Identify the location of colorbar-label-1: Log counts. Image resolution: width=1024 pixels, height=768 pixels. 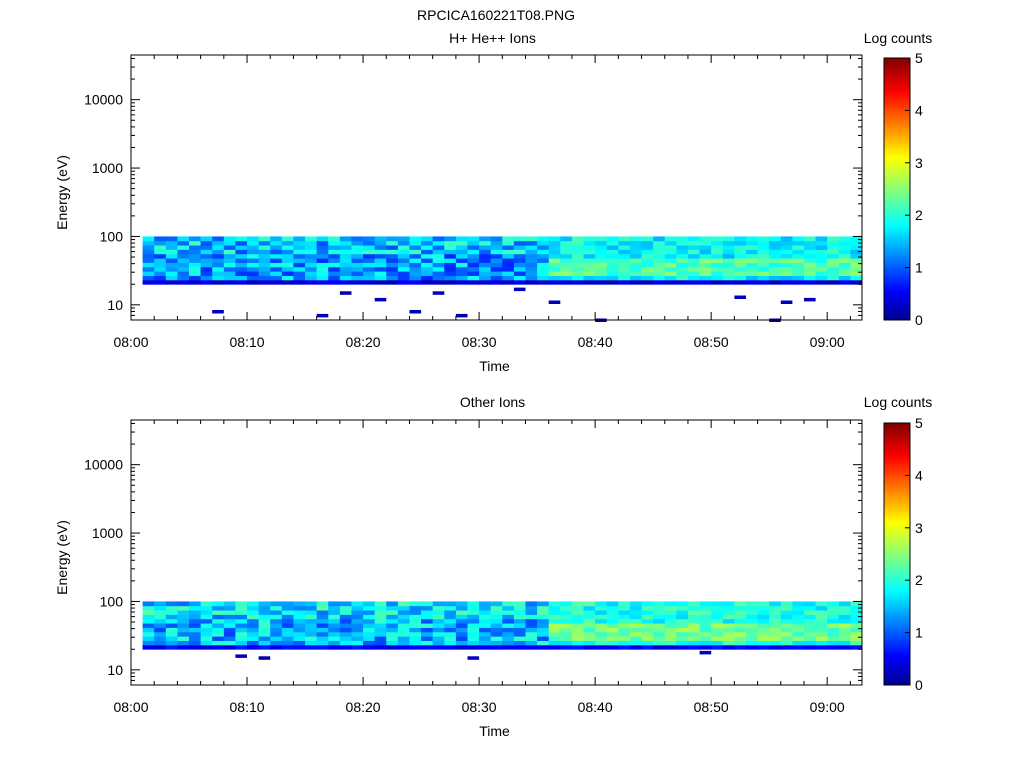
(898, 402).